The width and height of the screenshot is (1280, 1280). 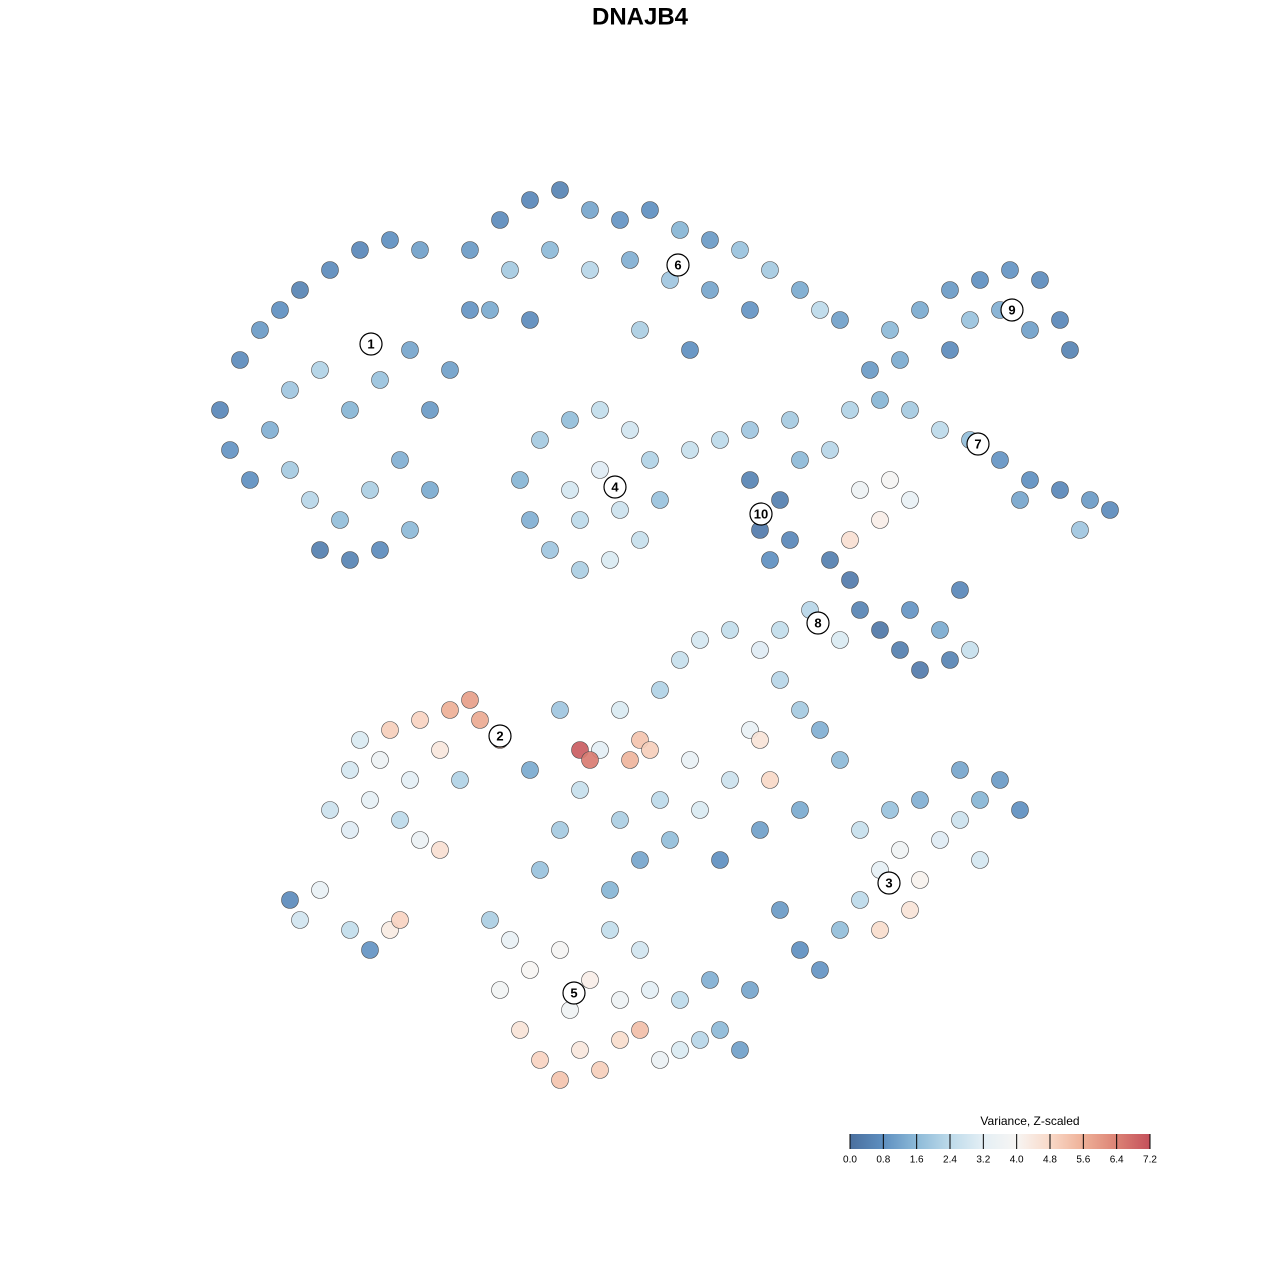 I want to click on cluster-label: 8, so click(x=817, y=622).